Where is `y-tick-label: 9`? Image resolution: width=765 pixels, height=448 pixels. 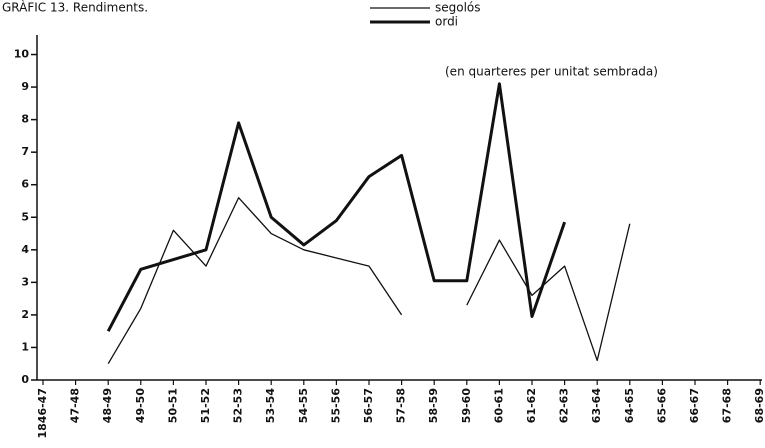 y-tick-label: 9 is located at coordinates (25, 86).